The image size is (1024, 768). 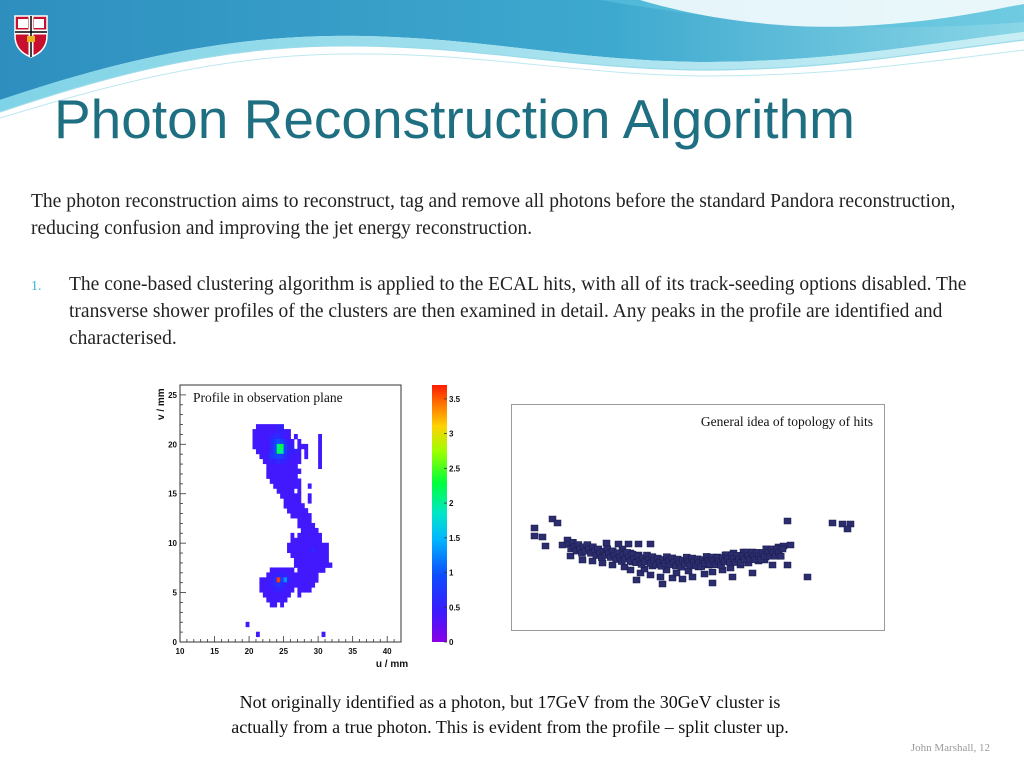 What do you see at coordinates (455, 538) in the screenshot?
I see `colorbar-tick-label: 1.5` at bounding box center [455, 538].